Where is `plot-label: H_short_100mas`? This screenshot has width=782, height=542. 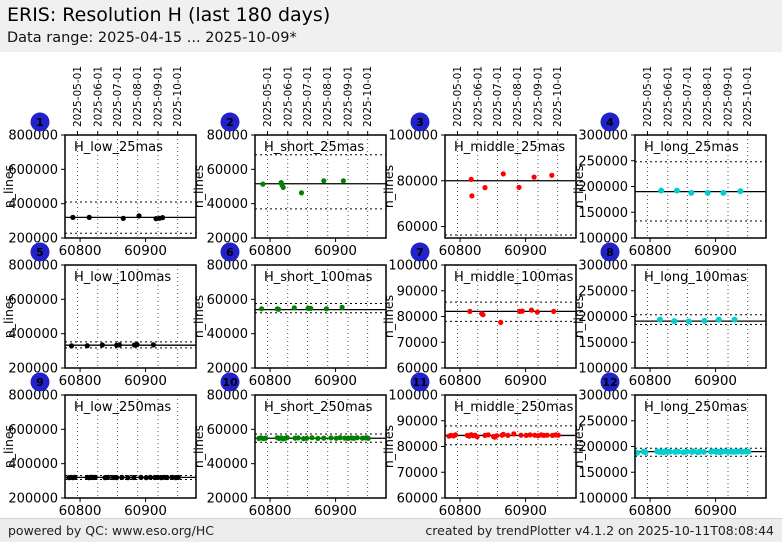 plot-label: H_short_100mas is located at coordinates (318, 277).